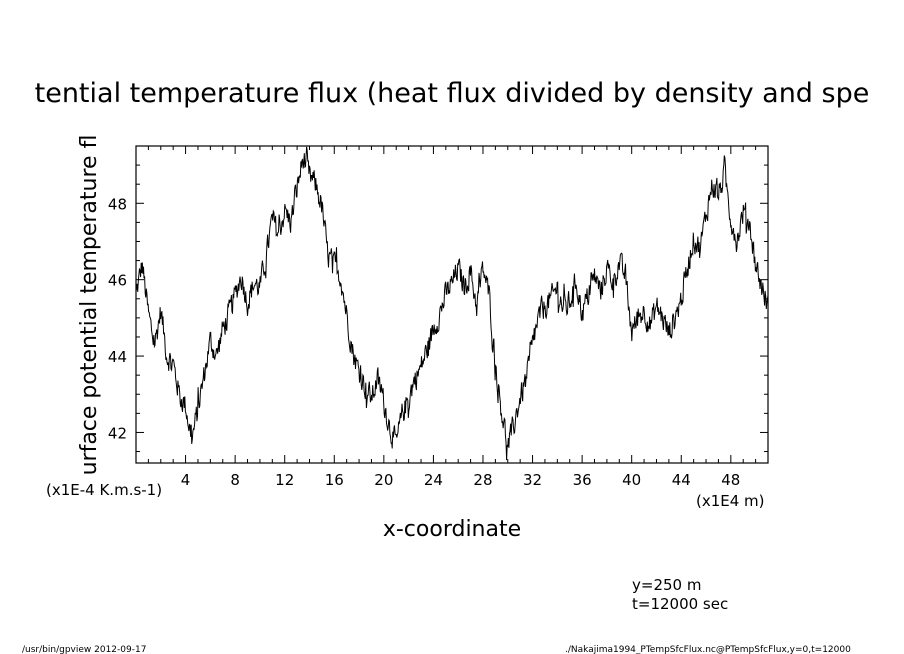 This screenshot has width=904, height=654. I want to click on x-tick-label: 44, so click(681, 480).